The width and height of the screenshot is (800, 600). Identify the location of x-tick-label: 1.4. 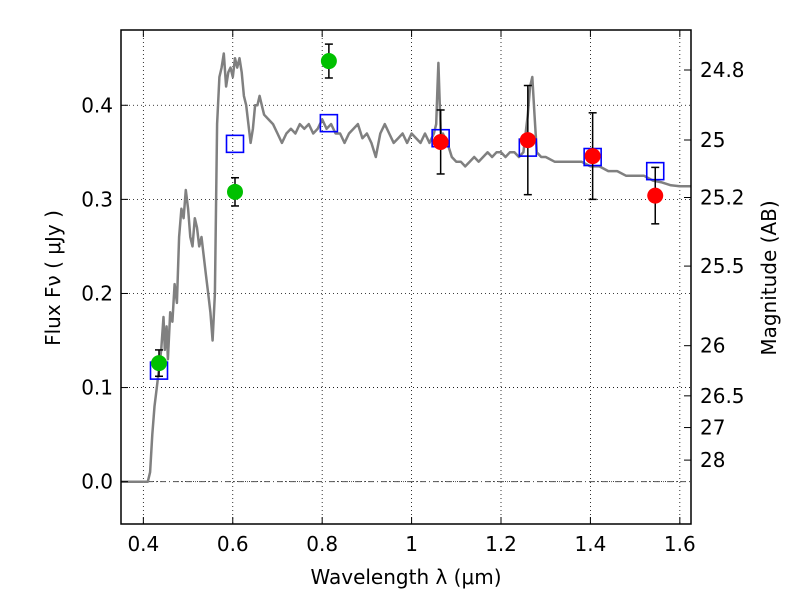
(591, 544).